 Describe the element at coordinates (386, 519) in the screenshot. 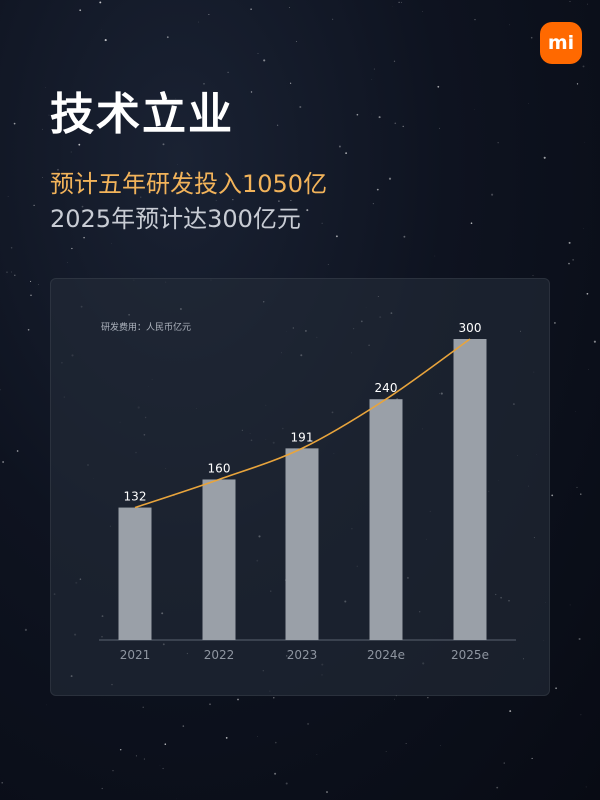

I see `bar-2024e` at that location.